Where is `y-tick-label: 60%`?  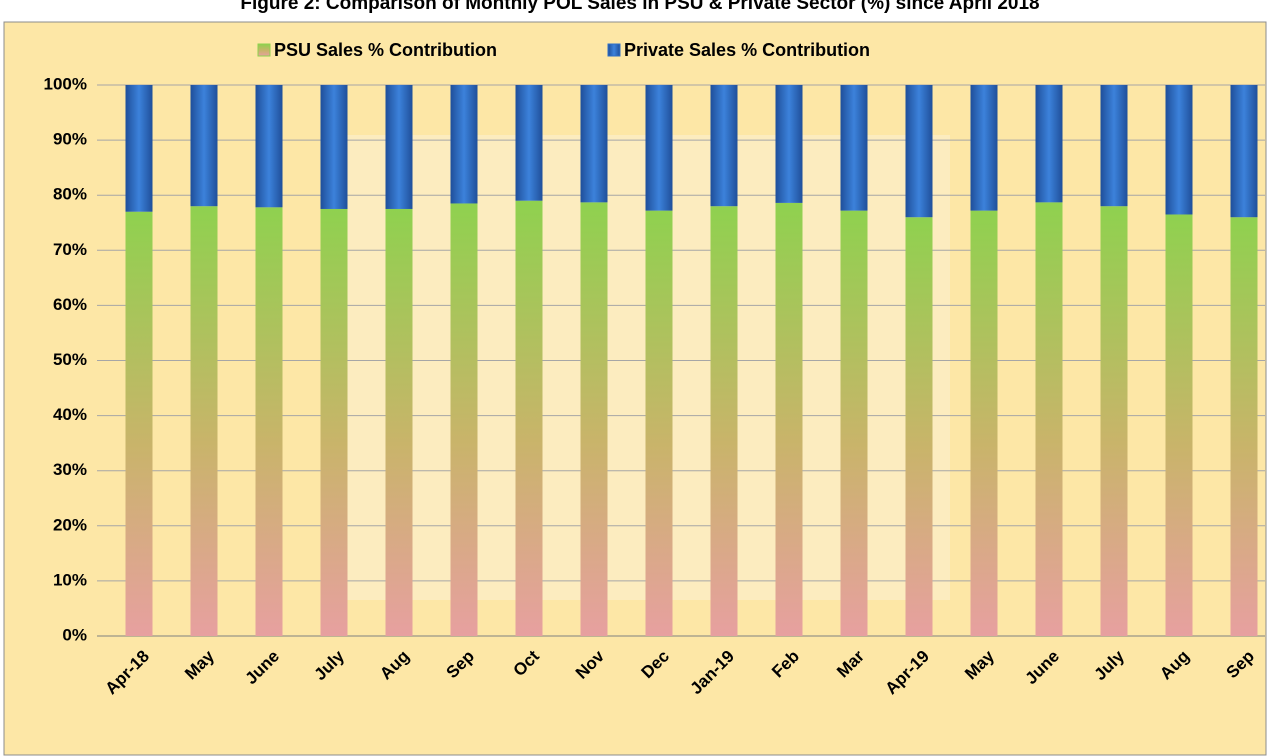
y-tick-label: 60% is located at coordinates (70, 304).